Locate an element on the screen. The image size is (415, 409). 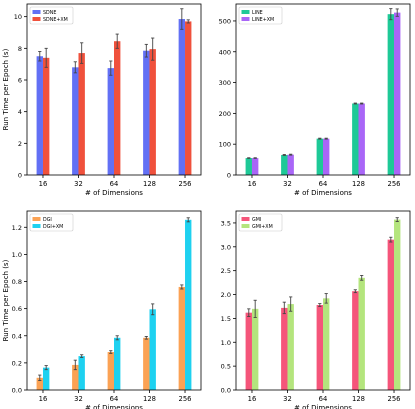
y-tick-label: 500 is located at coordinates (225, 21).